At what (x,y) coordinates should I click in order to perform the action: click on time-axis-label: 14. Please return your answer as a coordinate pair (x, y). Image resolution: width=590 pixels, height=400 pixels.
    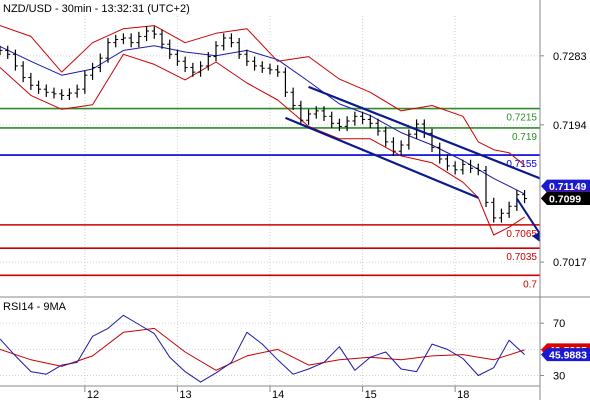
    Looking at the image, I should click on (278, 394).